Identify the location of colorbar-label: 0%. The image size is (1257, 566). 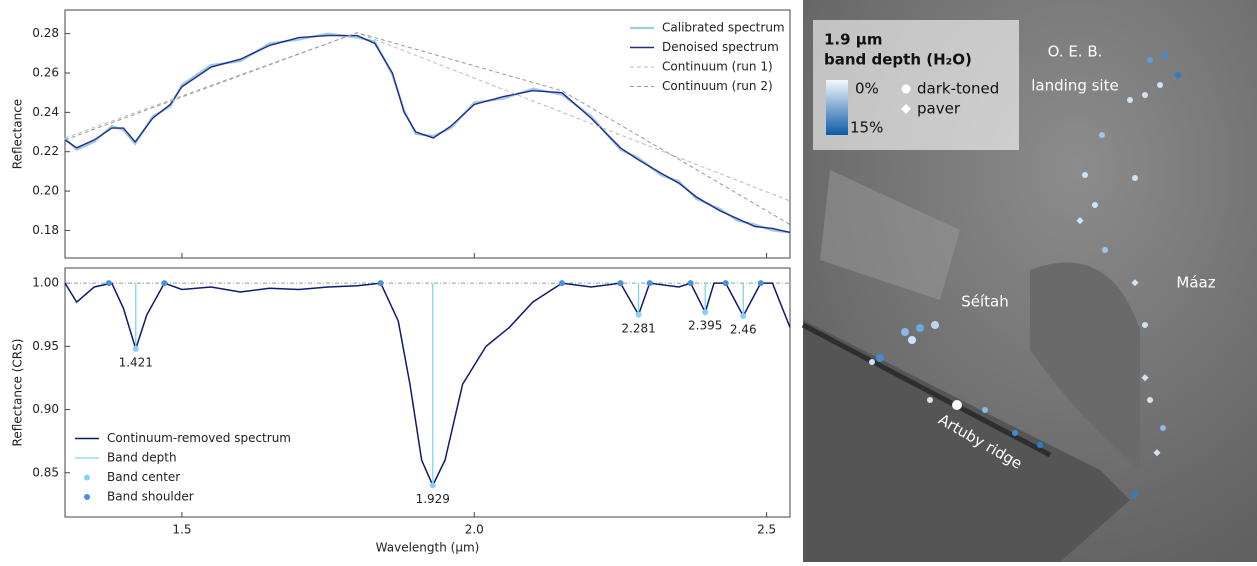
(867, 89).